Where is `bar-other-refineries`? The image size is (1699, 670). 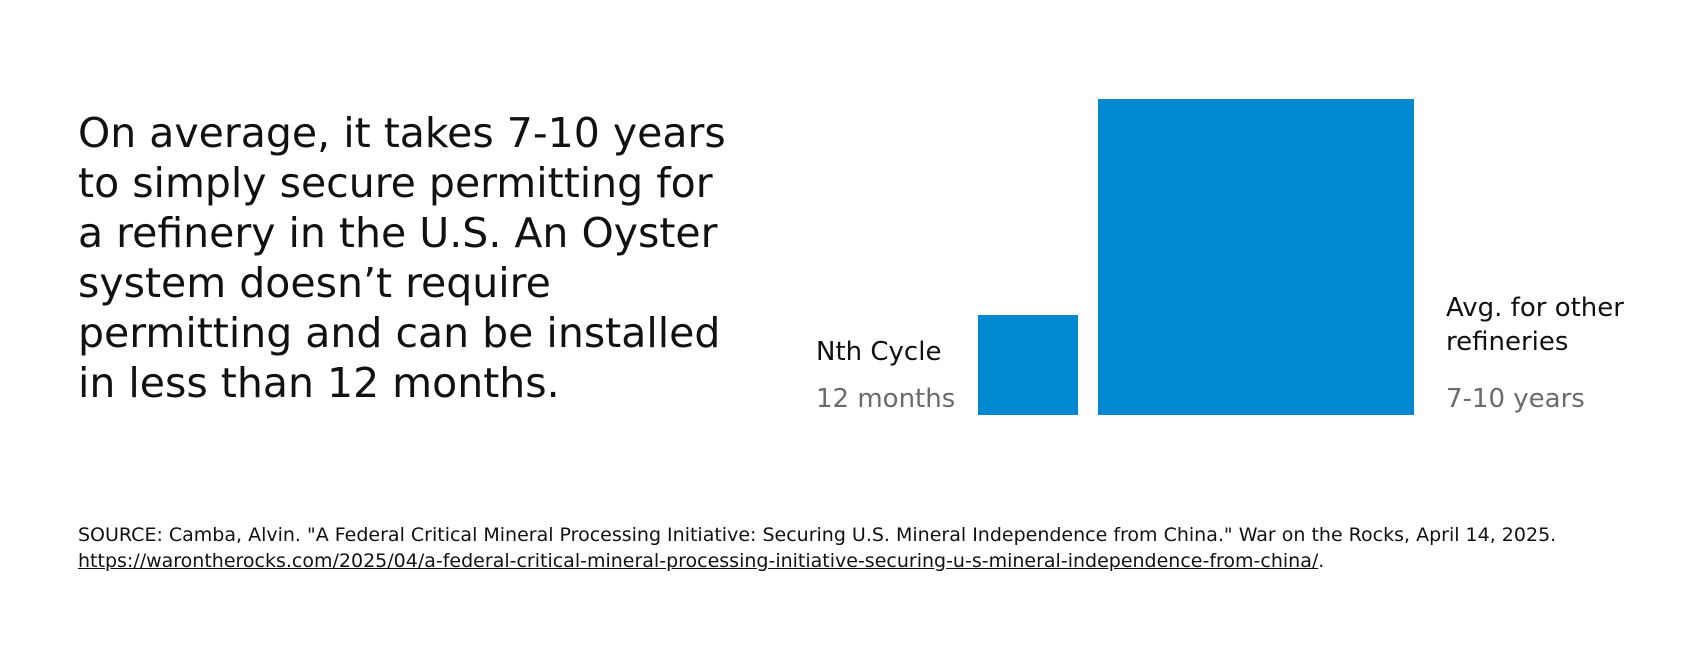 bar-other-refineries is located at coordinates (1256, 257).